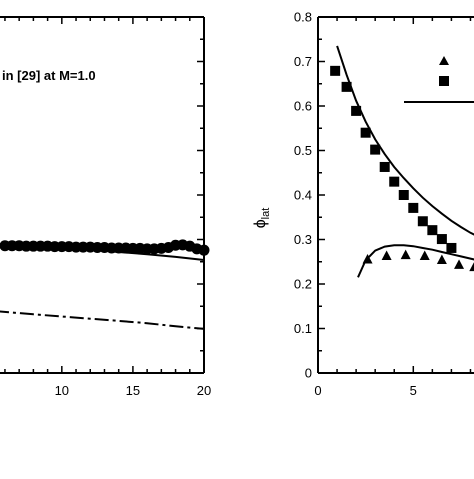  I want to click on legend-square-marker, so click(444, 81).